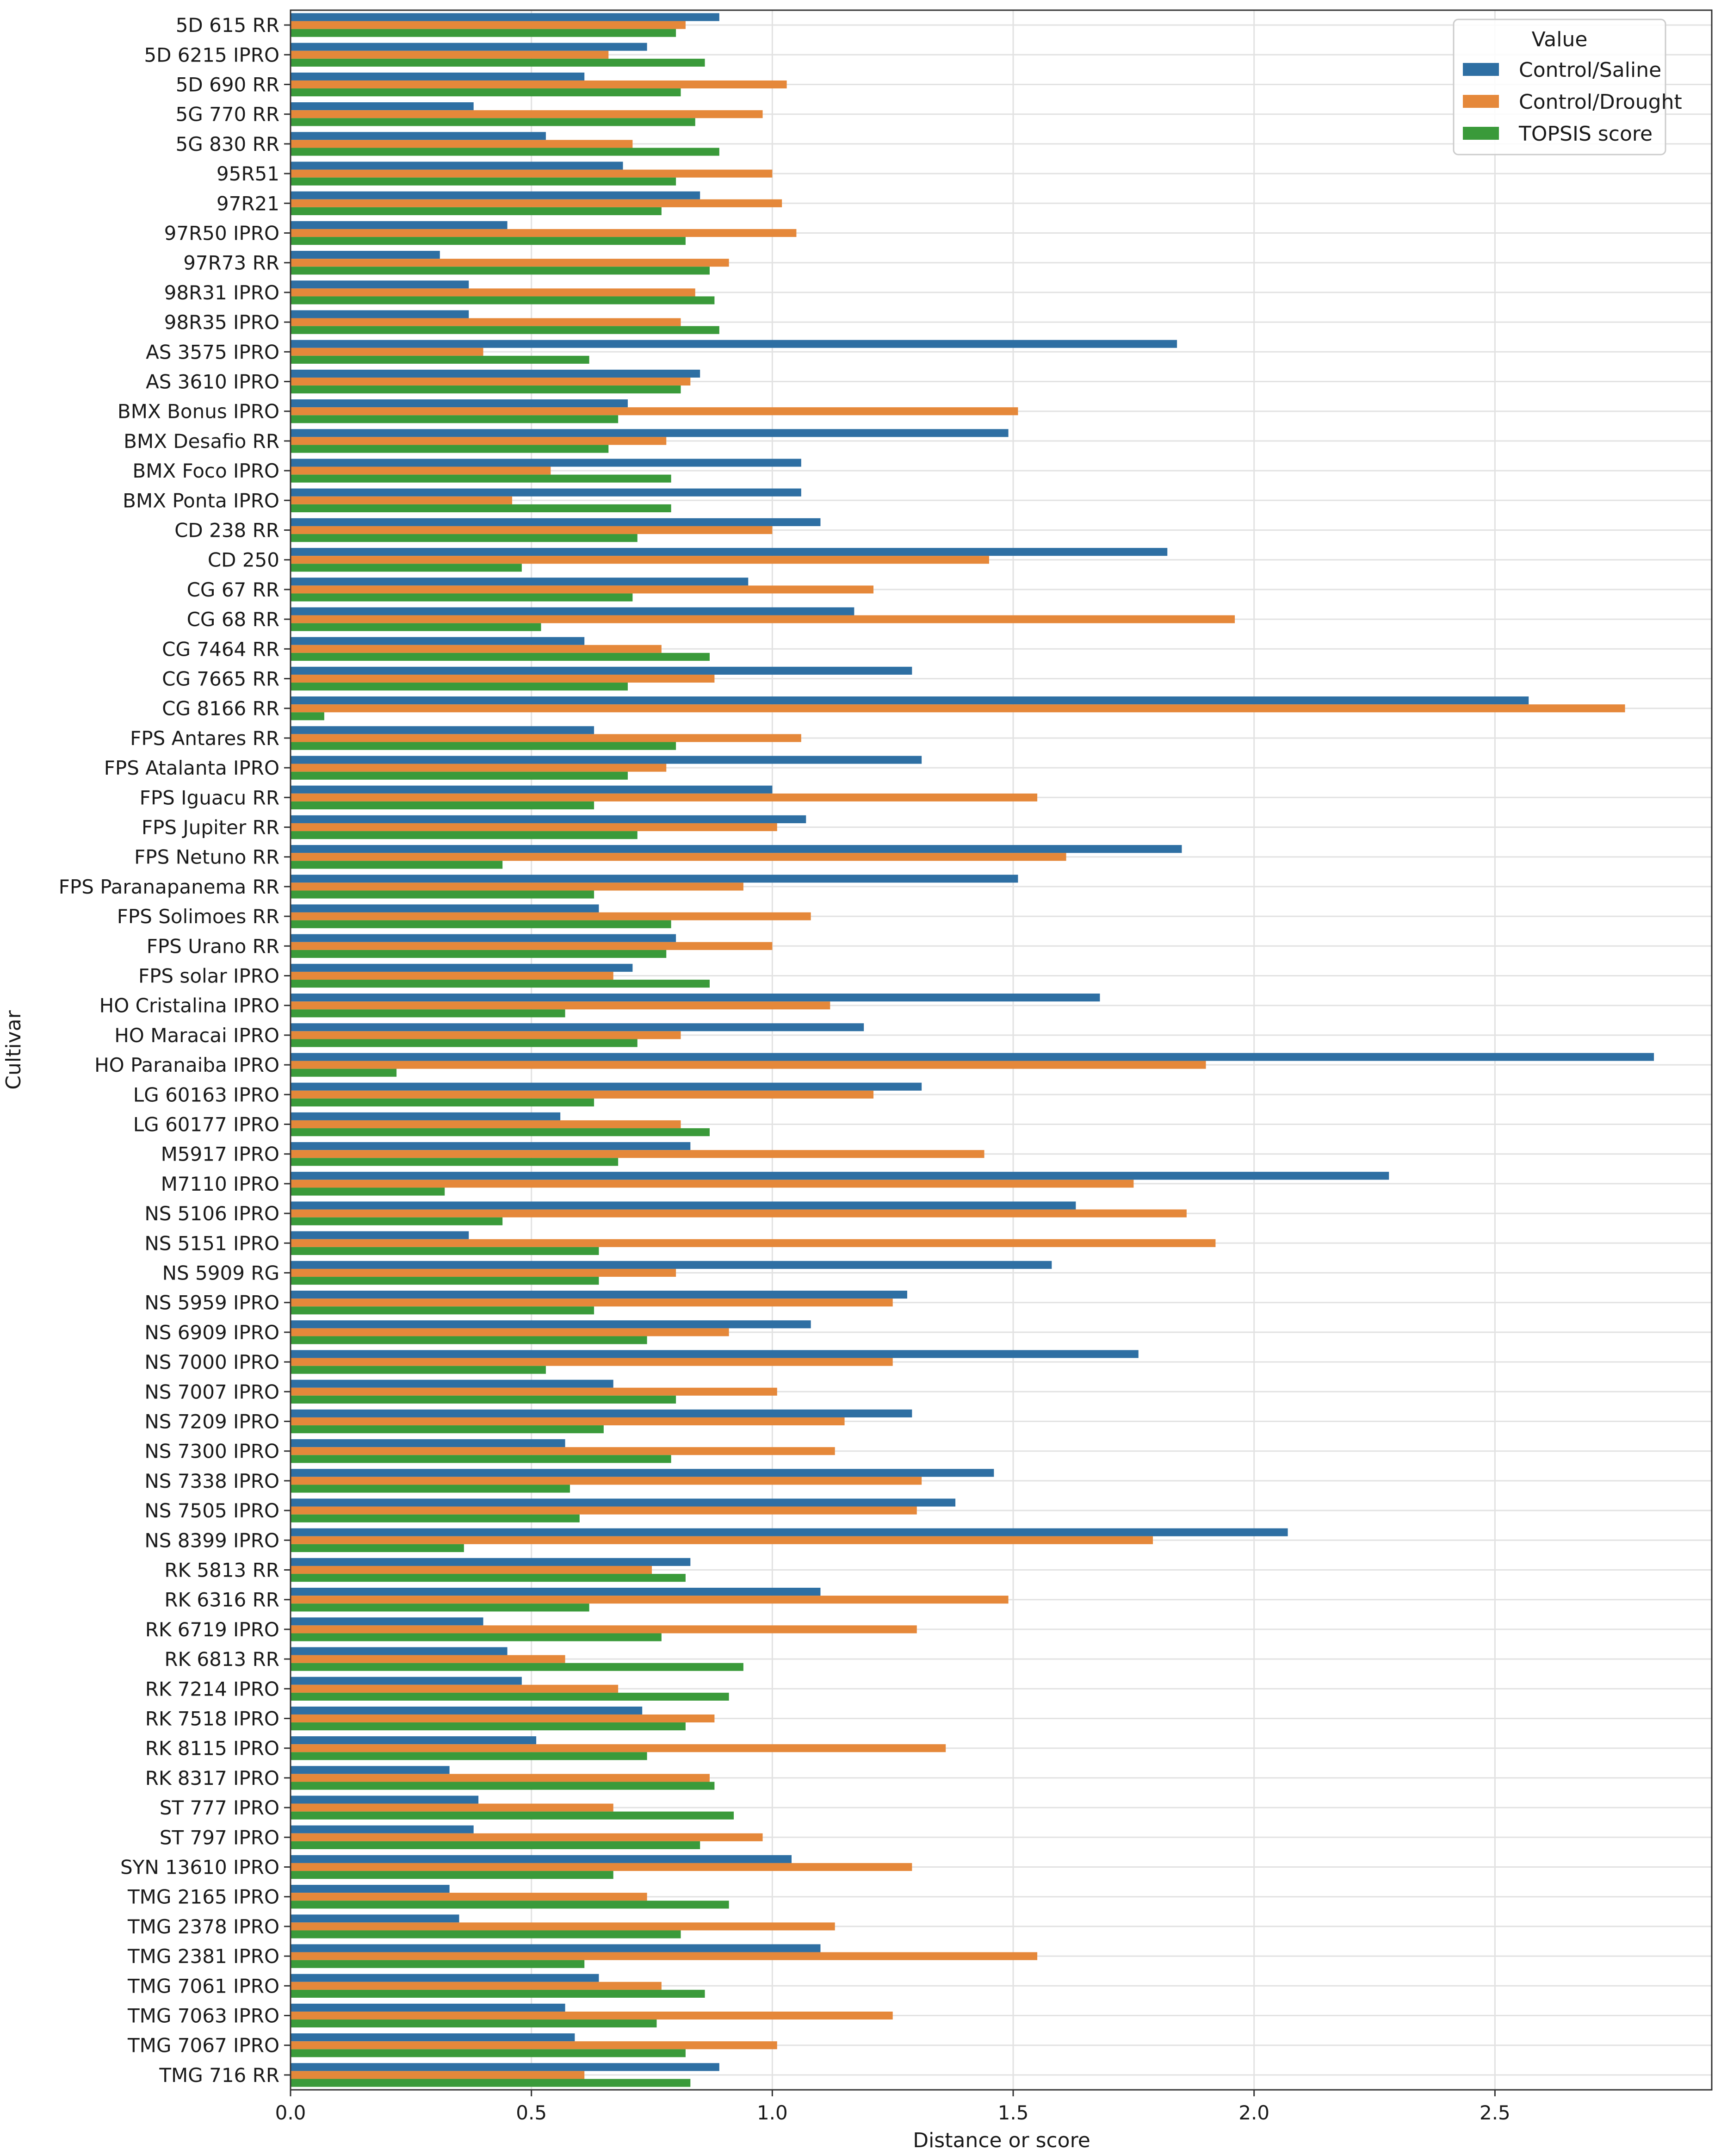  Describe the element at coordinates (560, 1005) in the screenshot. I see `bar-control-drought-ho-cristalina-ipro` at that location.